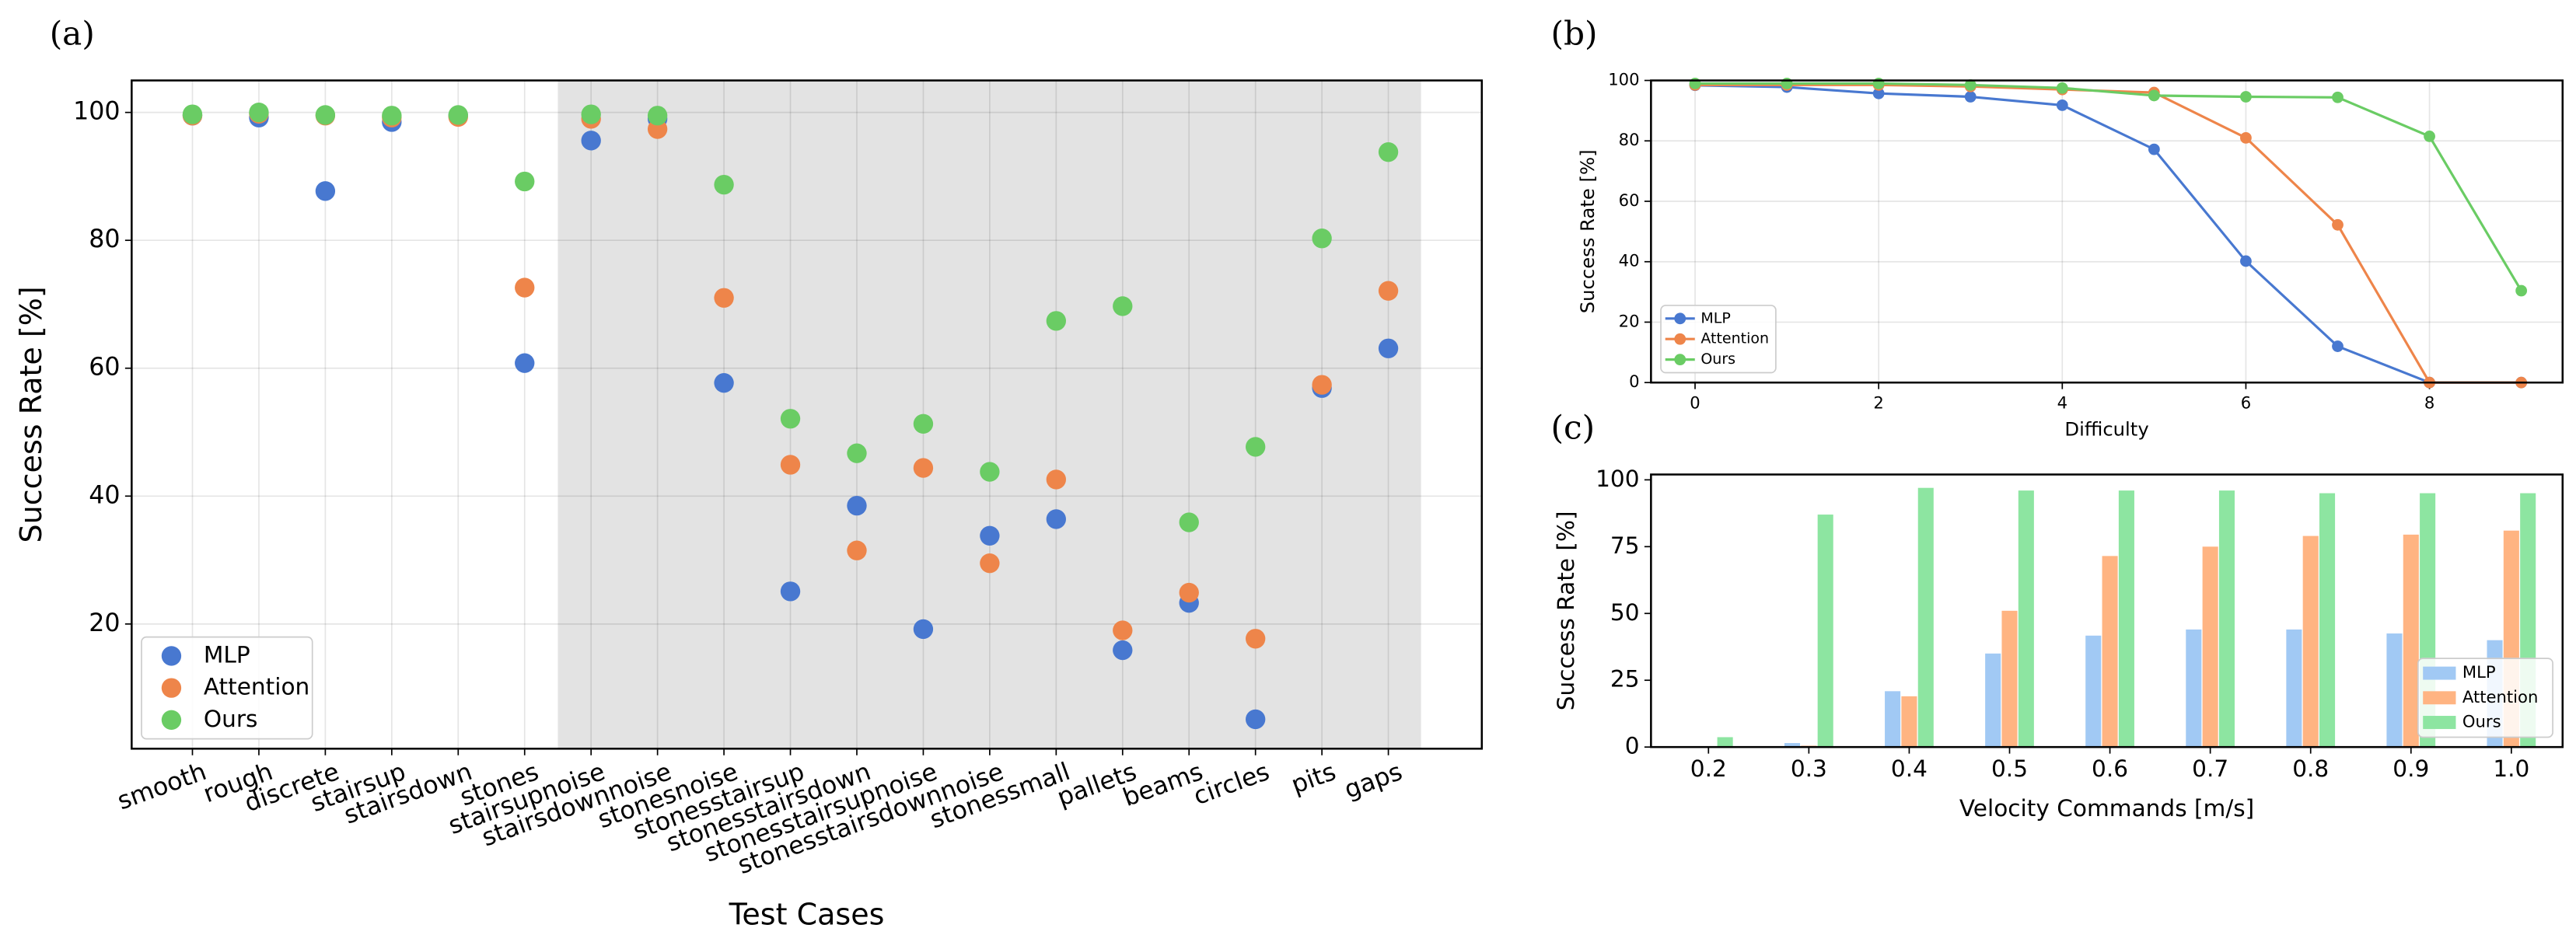 Image resolution: width=2576 pixels, height=949 pixels. What do you see at coordinates (2410, 768) in the screenshot?
I see `x-tick-label: 0.9` at bounding box center [2410, 768].